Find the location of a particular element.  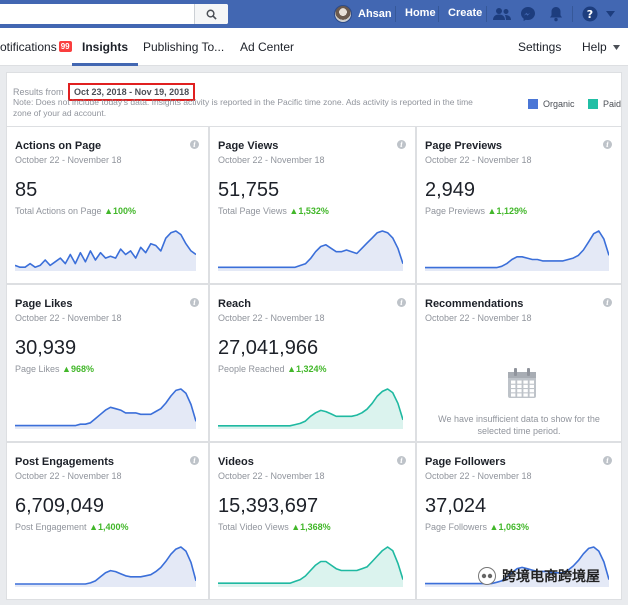

help-menu: Help is located at coordinates (601, 47).